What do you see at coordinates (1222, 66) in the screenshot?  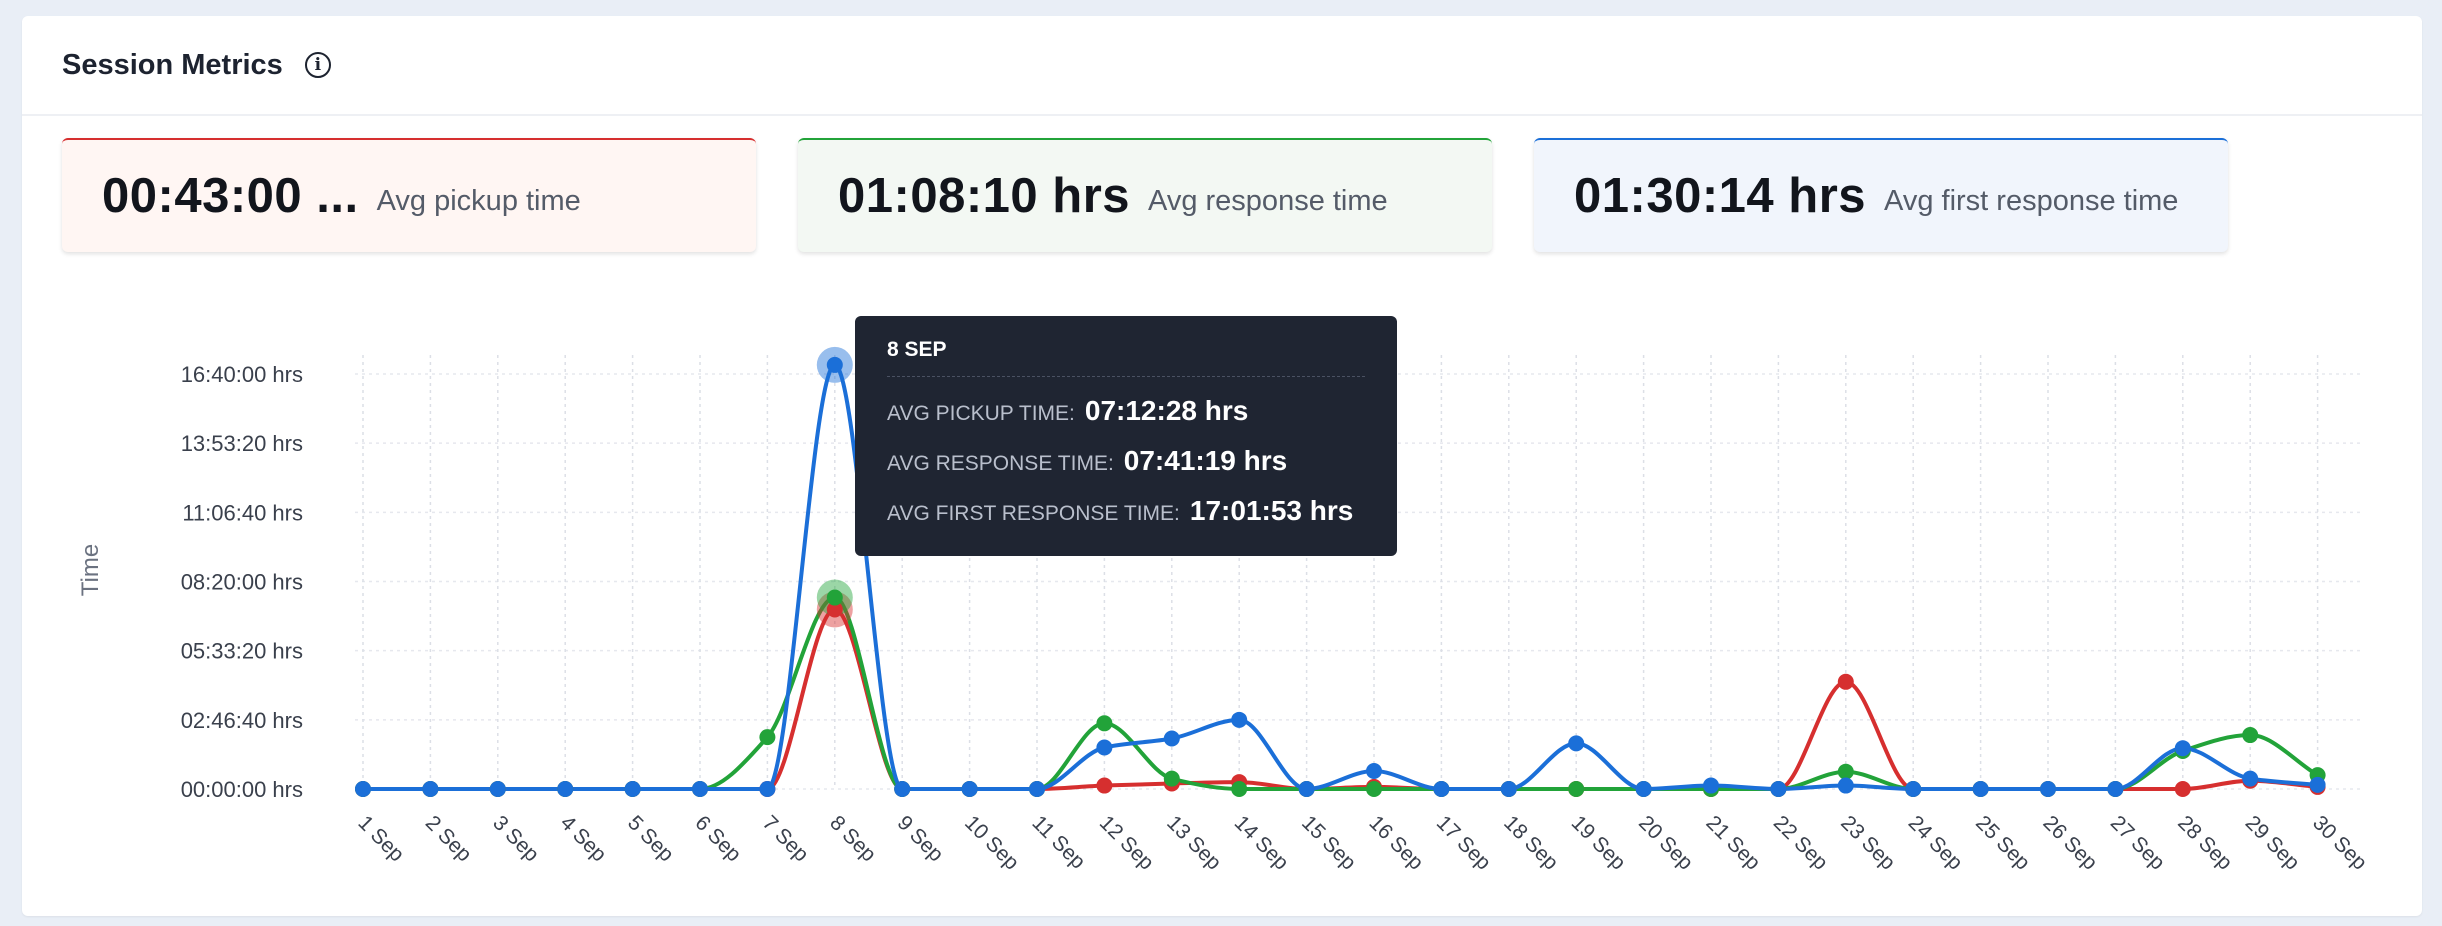 I see `panel-header: Session Metrics i` at bounding box center [1222, 66].